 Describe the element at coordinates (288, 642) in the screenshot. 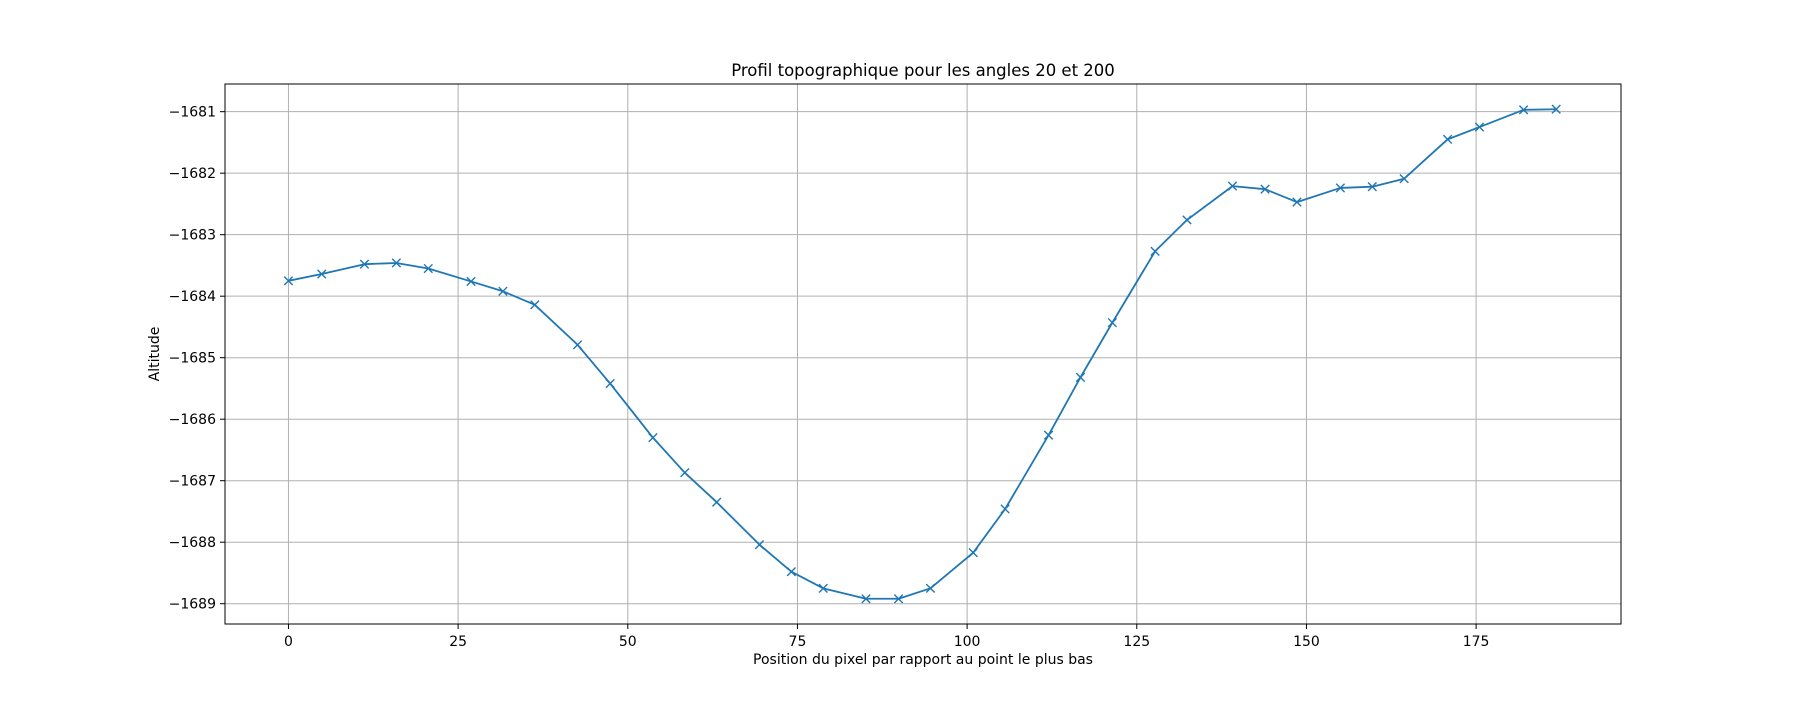

I see `x-tick-label: 0` at that location.